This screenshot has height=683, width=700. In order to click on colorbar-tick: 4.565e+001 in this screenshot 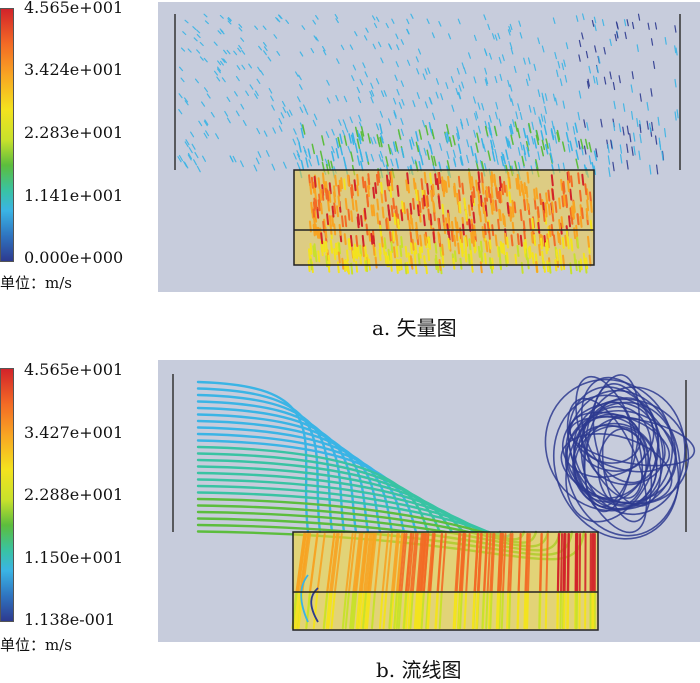, I will do `click(73, 370)`.